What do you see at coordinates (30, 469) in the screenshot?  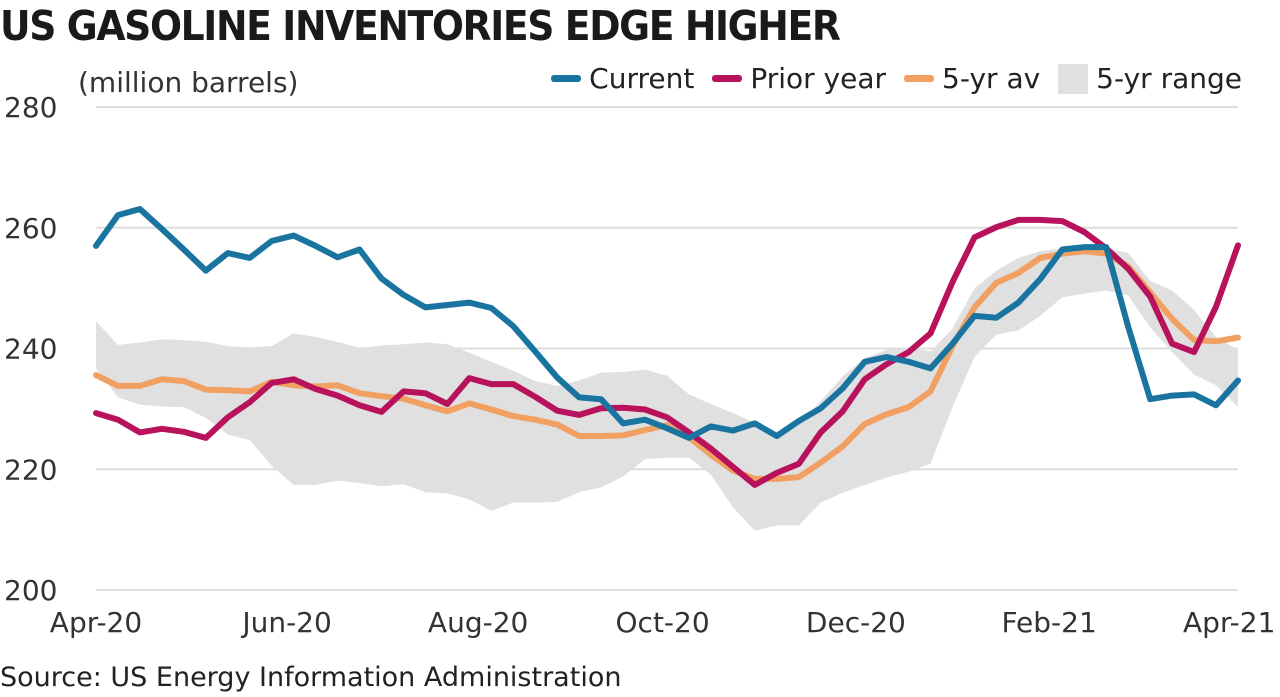 I see `y-tick-label: 220` at bounding box center [30, 469].